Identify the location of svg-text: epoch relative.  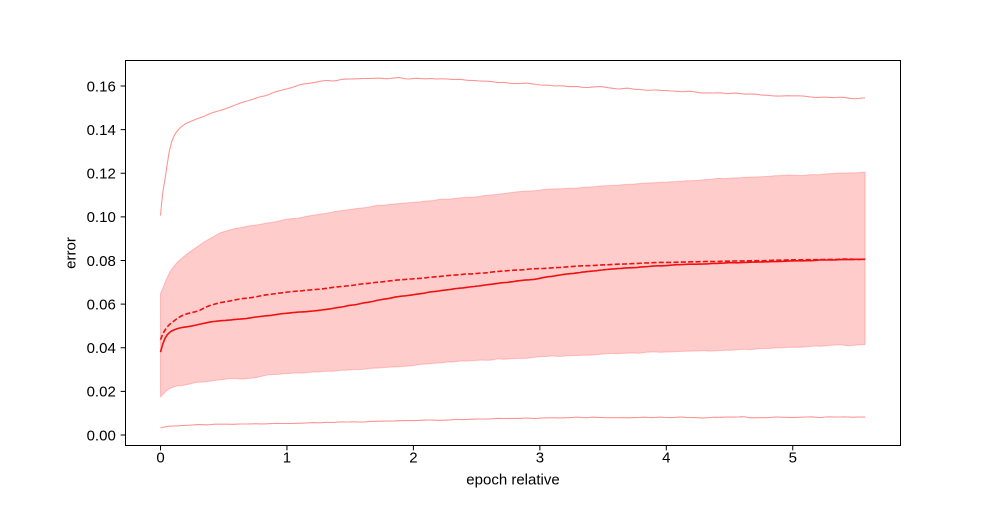
(512, 479).